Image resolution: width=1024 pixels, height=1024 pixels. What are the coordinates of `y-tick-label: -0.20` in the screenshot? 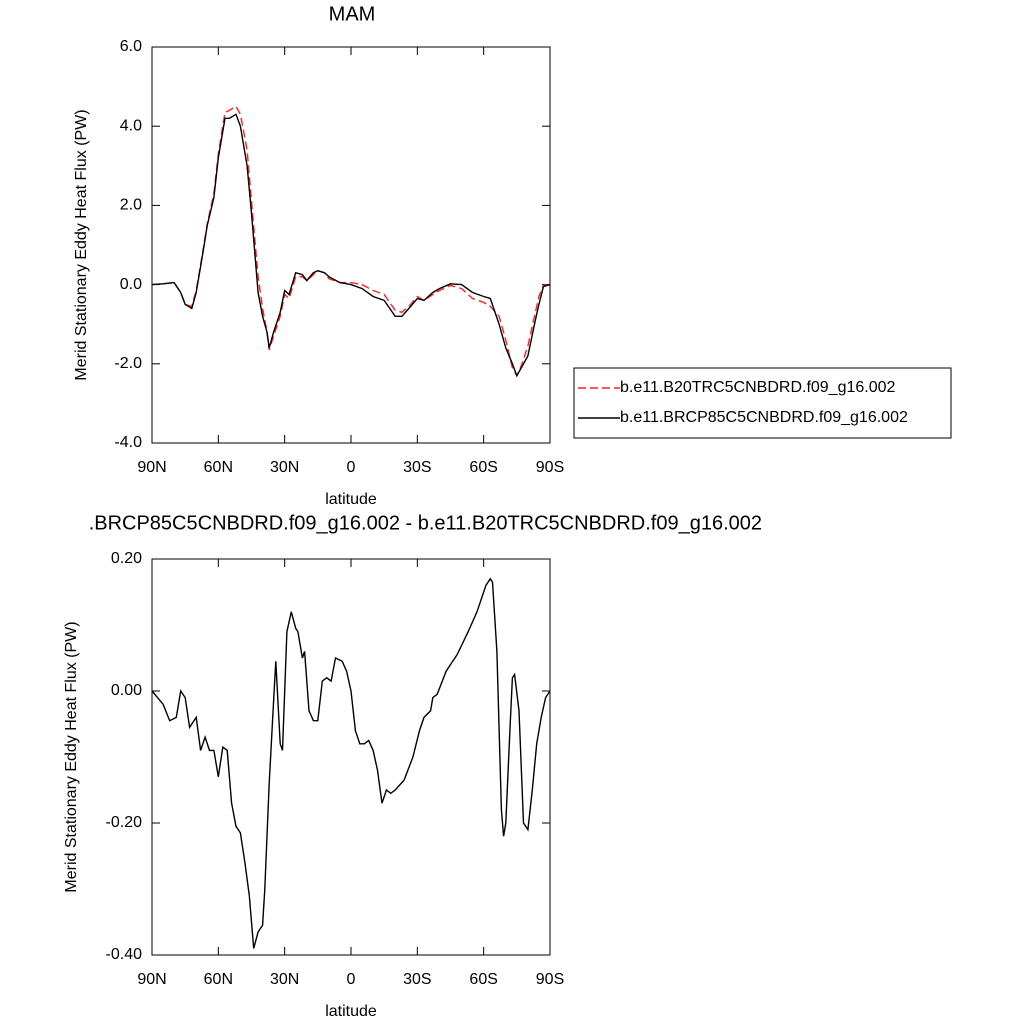 It's located at (124, 822).